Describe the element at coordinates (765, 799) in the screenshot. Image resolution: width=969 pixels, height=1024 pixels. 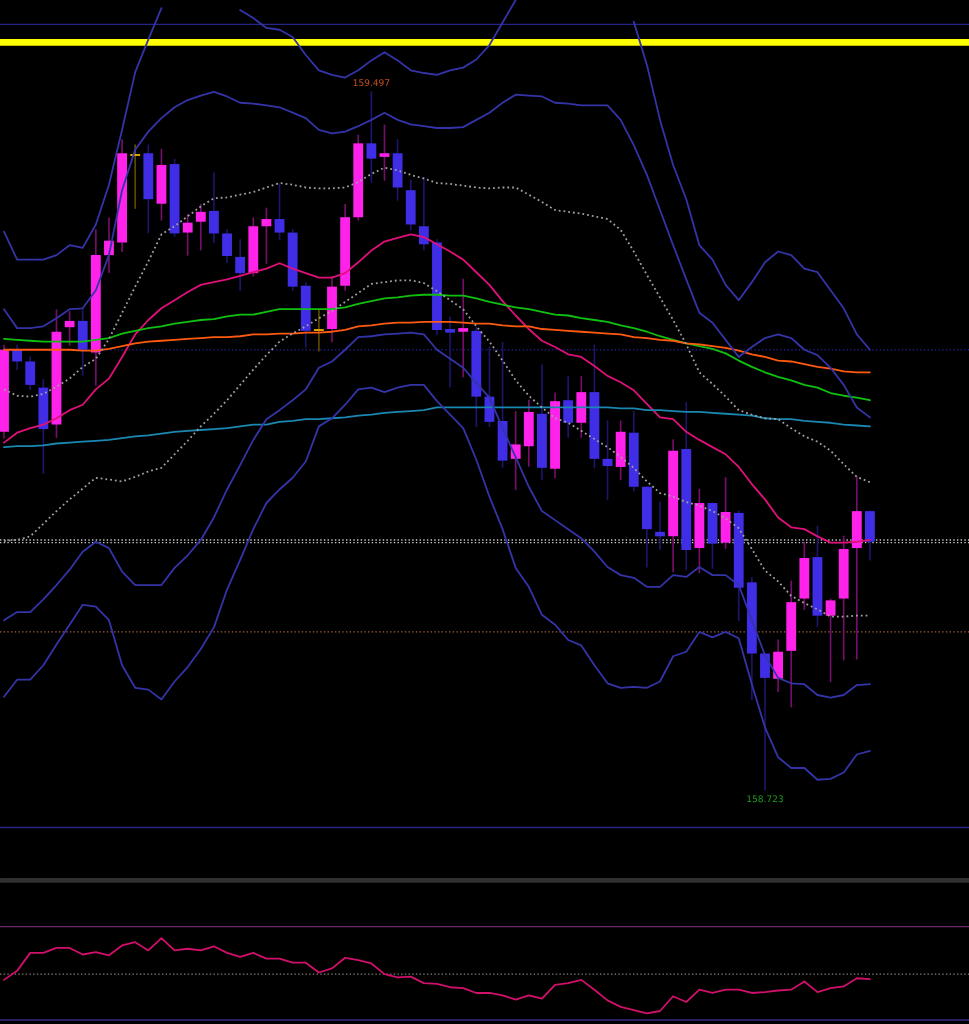
I see `annotation: 158.723` at that location.